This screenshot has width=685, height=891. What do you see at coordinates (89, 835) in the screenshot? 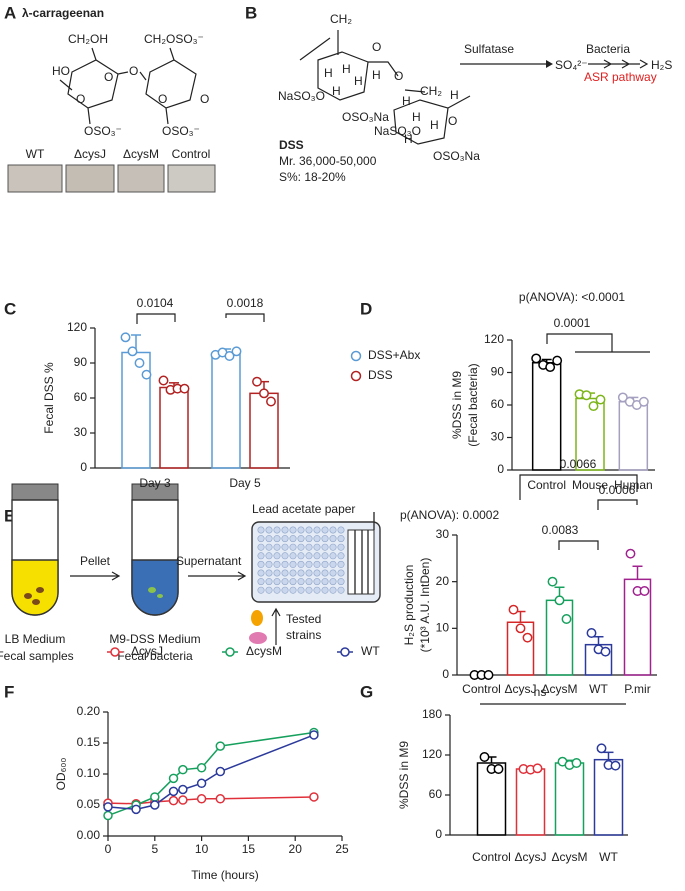
I see `y-tick-label: 0.00` at bounding box center [89, 835].